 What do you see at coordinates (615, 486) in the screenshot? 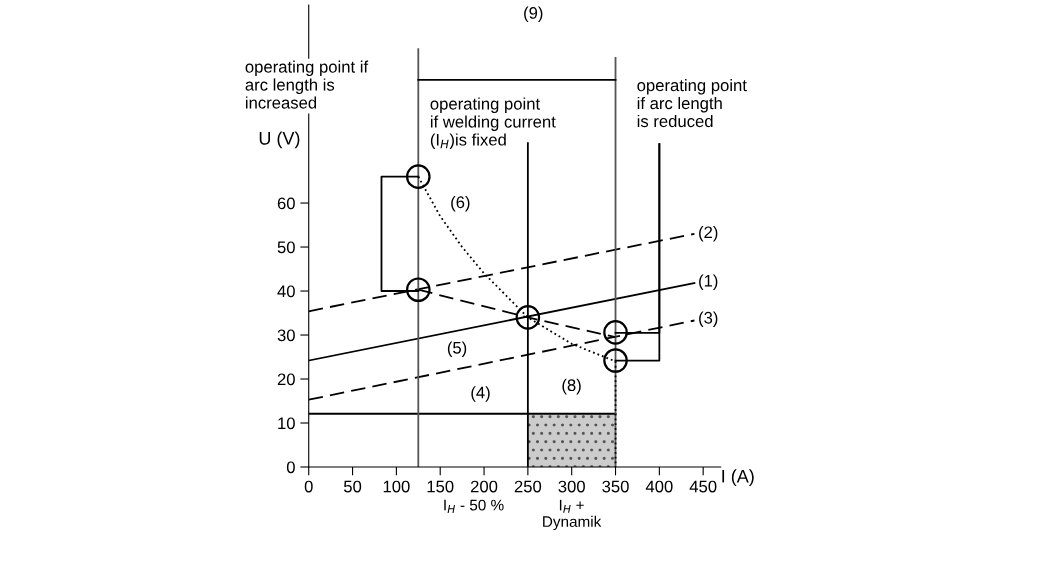
I see `x-tick-label: 350` at bounding box center [615, 486].